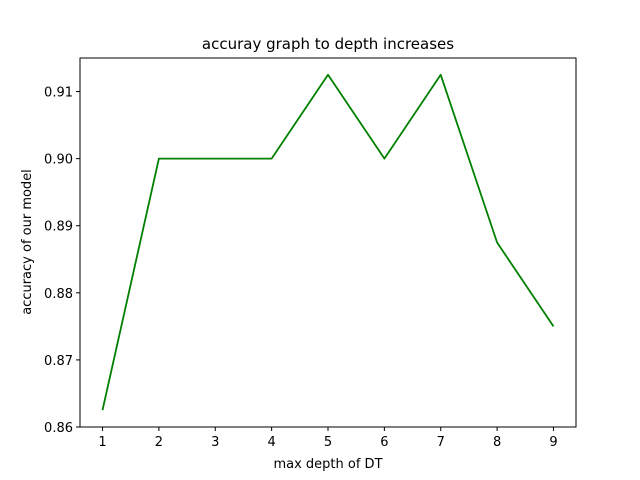 The width and height of the screenshot is (640, 480). Describe the element at coordinates (102, 442) in the screenshot. I see `x-tick-label: 1` at that location.